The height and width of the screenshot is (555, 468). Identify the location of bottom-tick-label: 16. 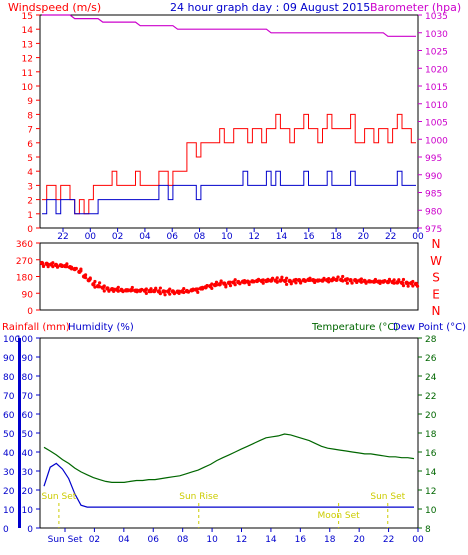
(301, 540).